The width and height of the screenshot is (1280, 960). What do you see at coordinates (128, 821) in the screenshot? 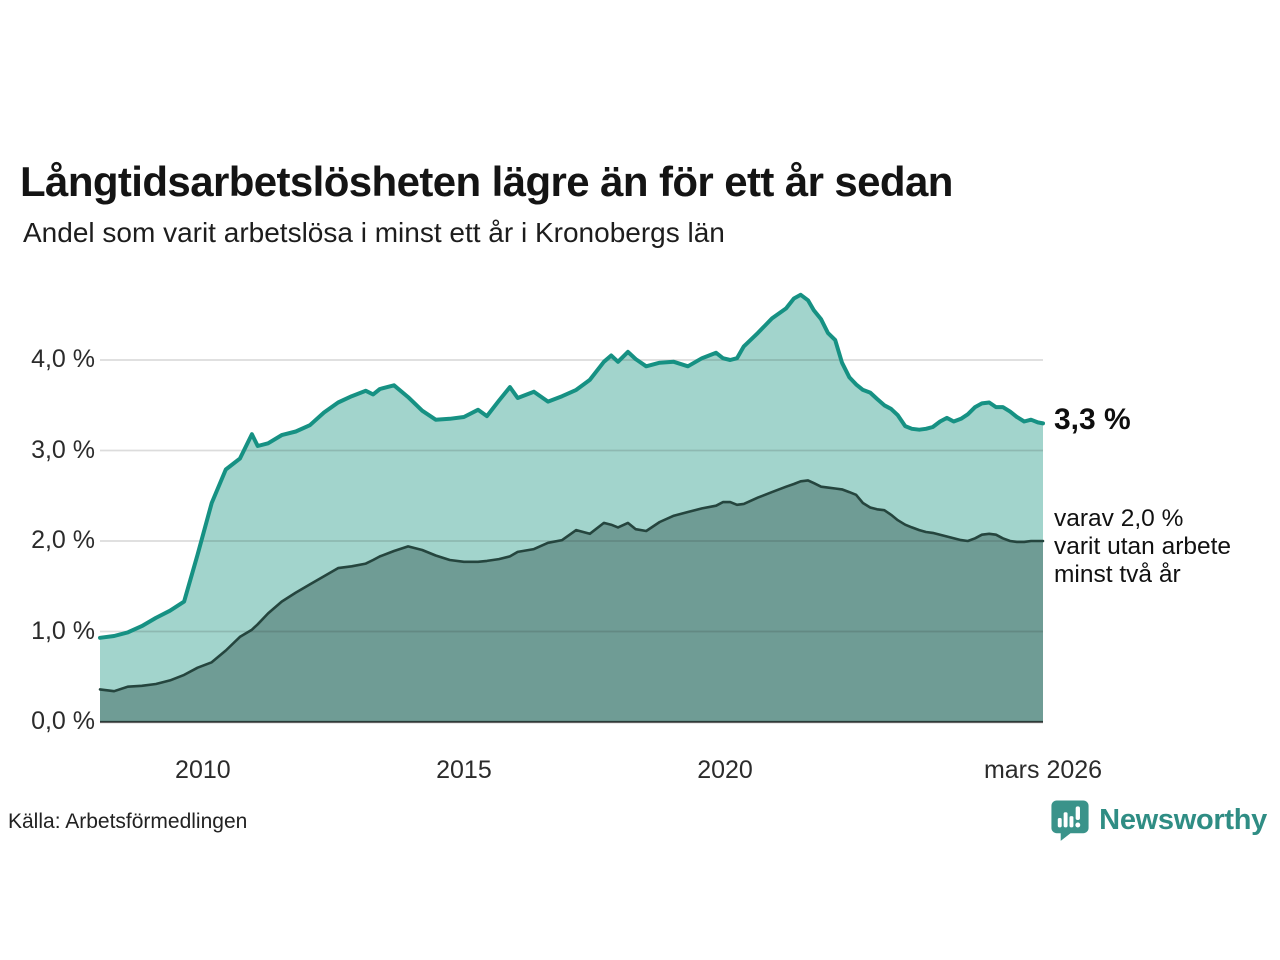
I see `source-attribution: Källa: Arbetsförmedlingen` at bounding box center [128, 821].